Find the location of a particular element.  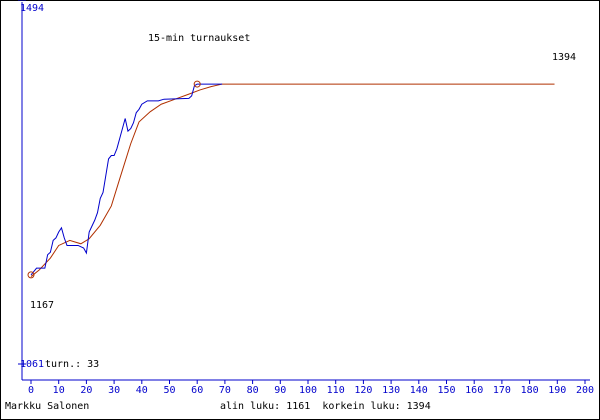

x-tick-label: 80 is located at coordinates (253, 390).